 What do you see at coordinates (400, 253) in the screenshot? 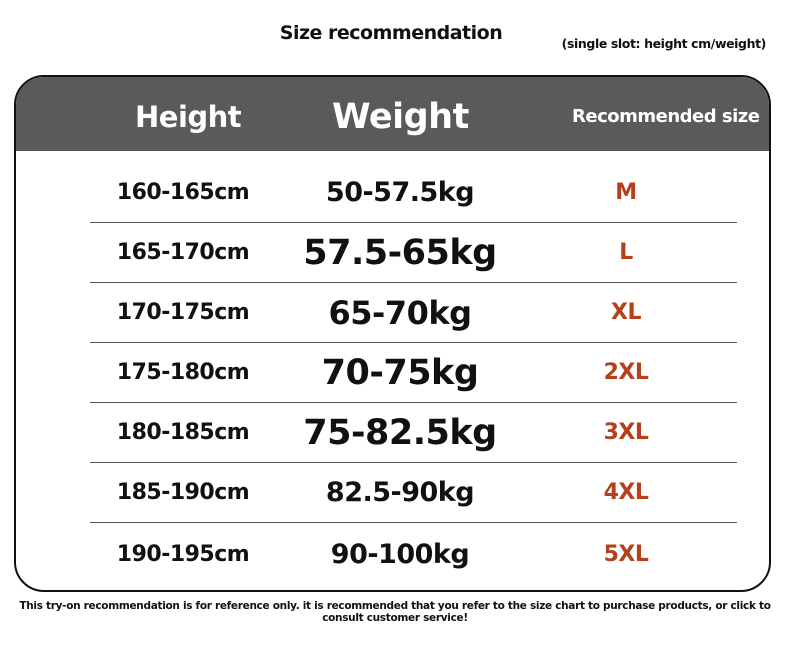
I see `weight-cell: 57.5-65kg` at bounding box center [400, 253].